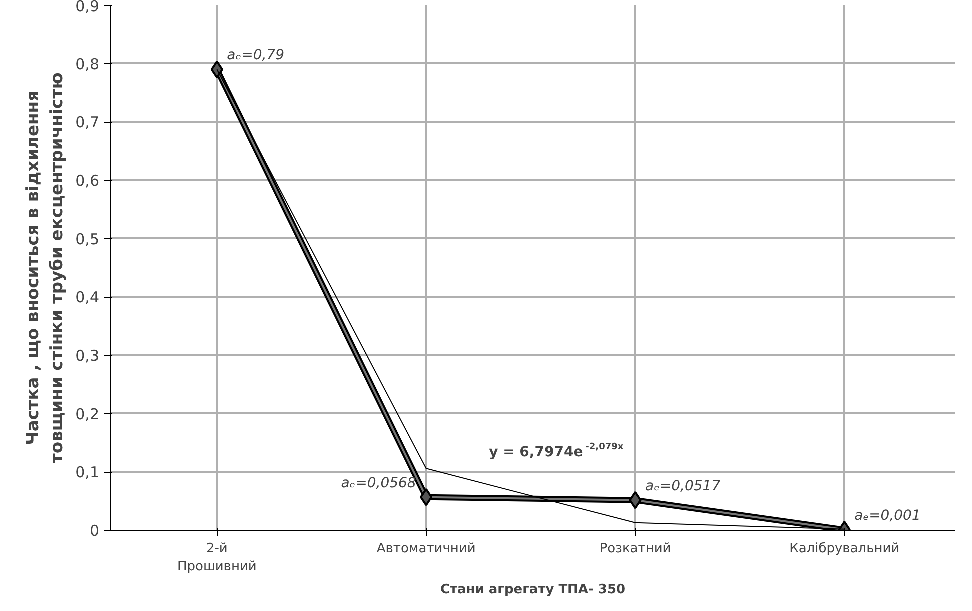 Image resolution: width=972 pixels, height=611 pixels. What do you see at coordinates (88, 64) in the screenshot?
I see `y-tick-label: 0,8` at bounding box center [88, 64].